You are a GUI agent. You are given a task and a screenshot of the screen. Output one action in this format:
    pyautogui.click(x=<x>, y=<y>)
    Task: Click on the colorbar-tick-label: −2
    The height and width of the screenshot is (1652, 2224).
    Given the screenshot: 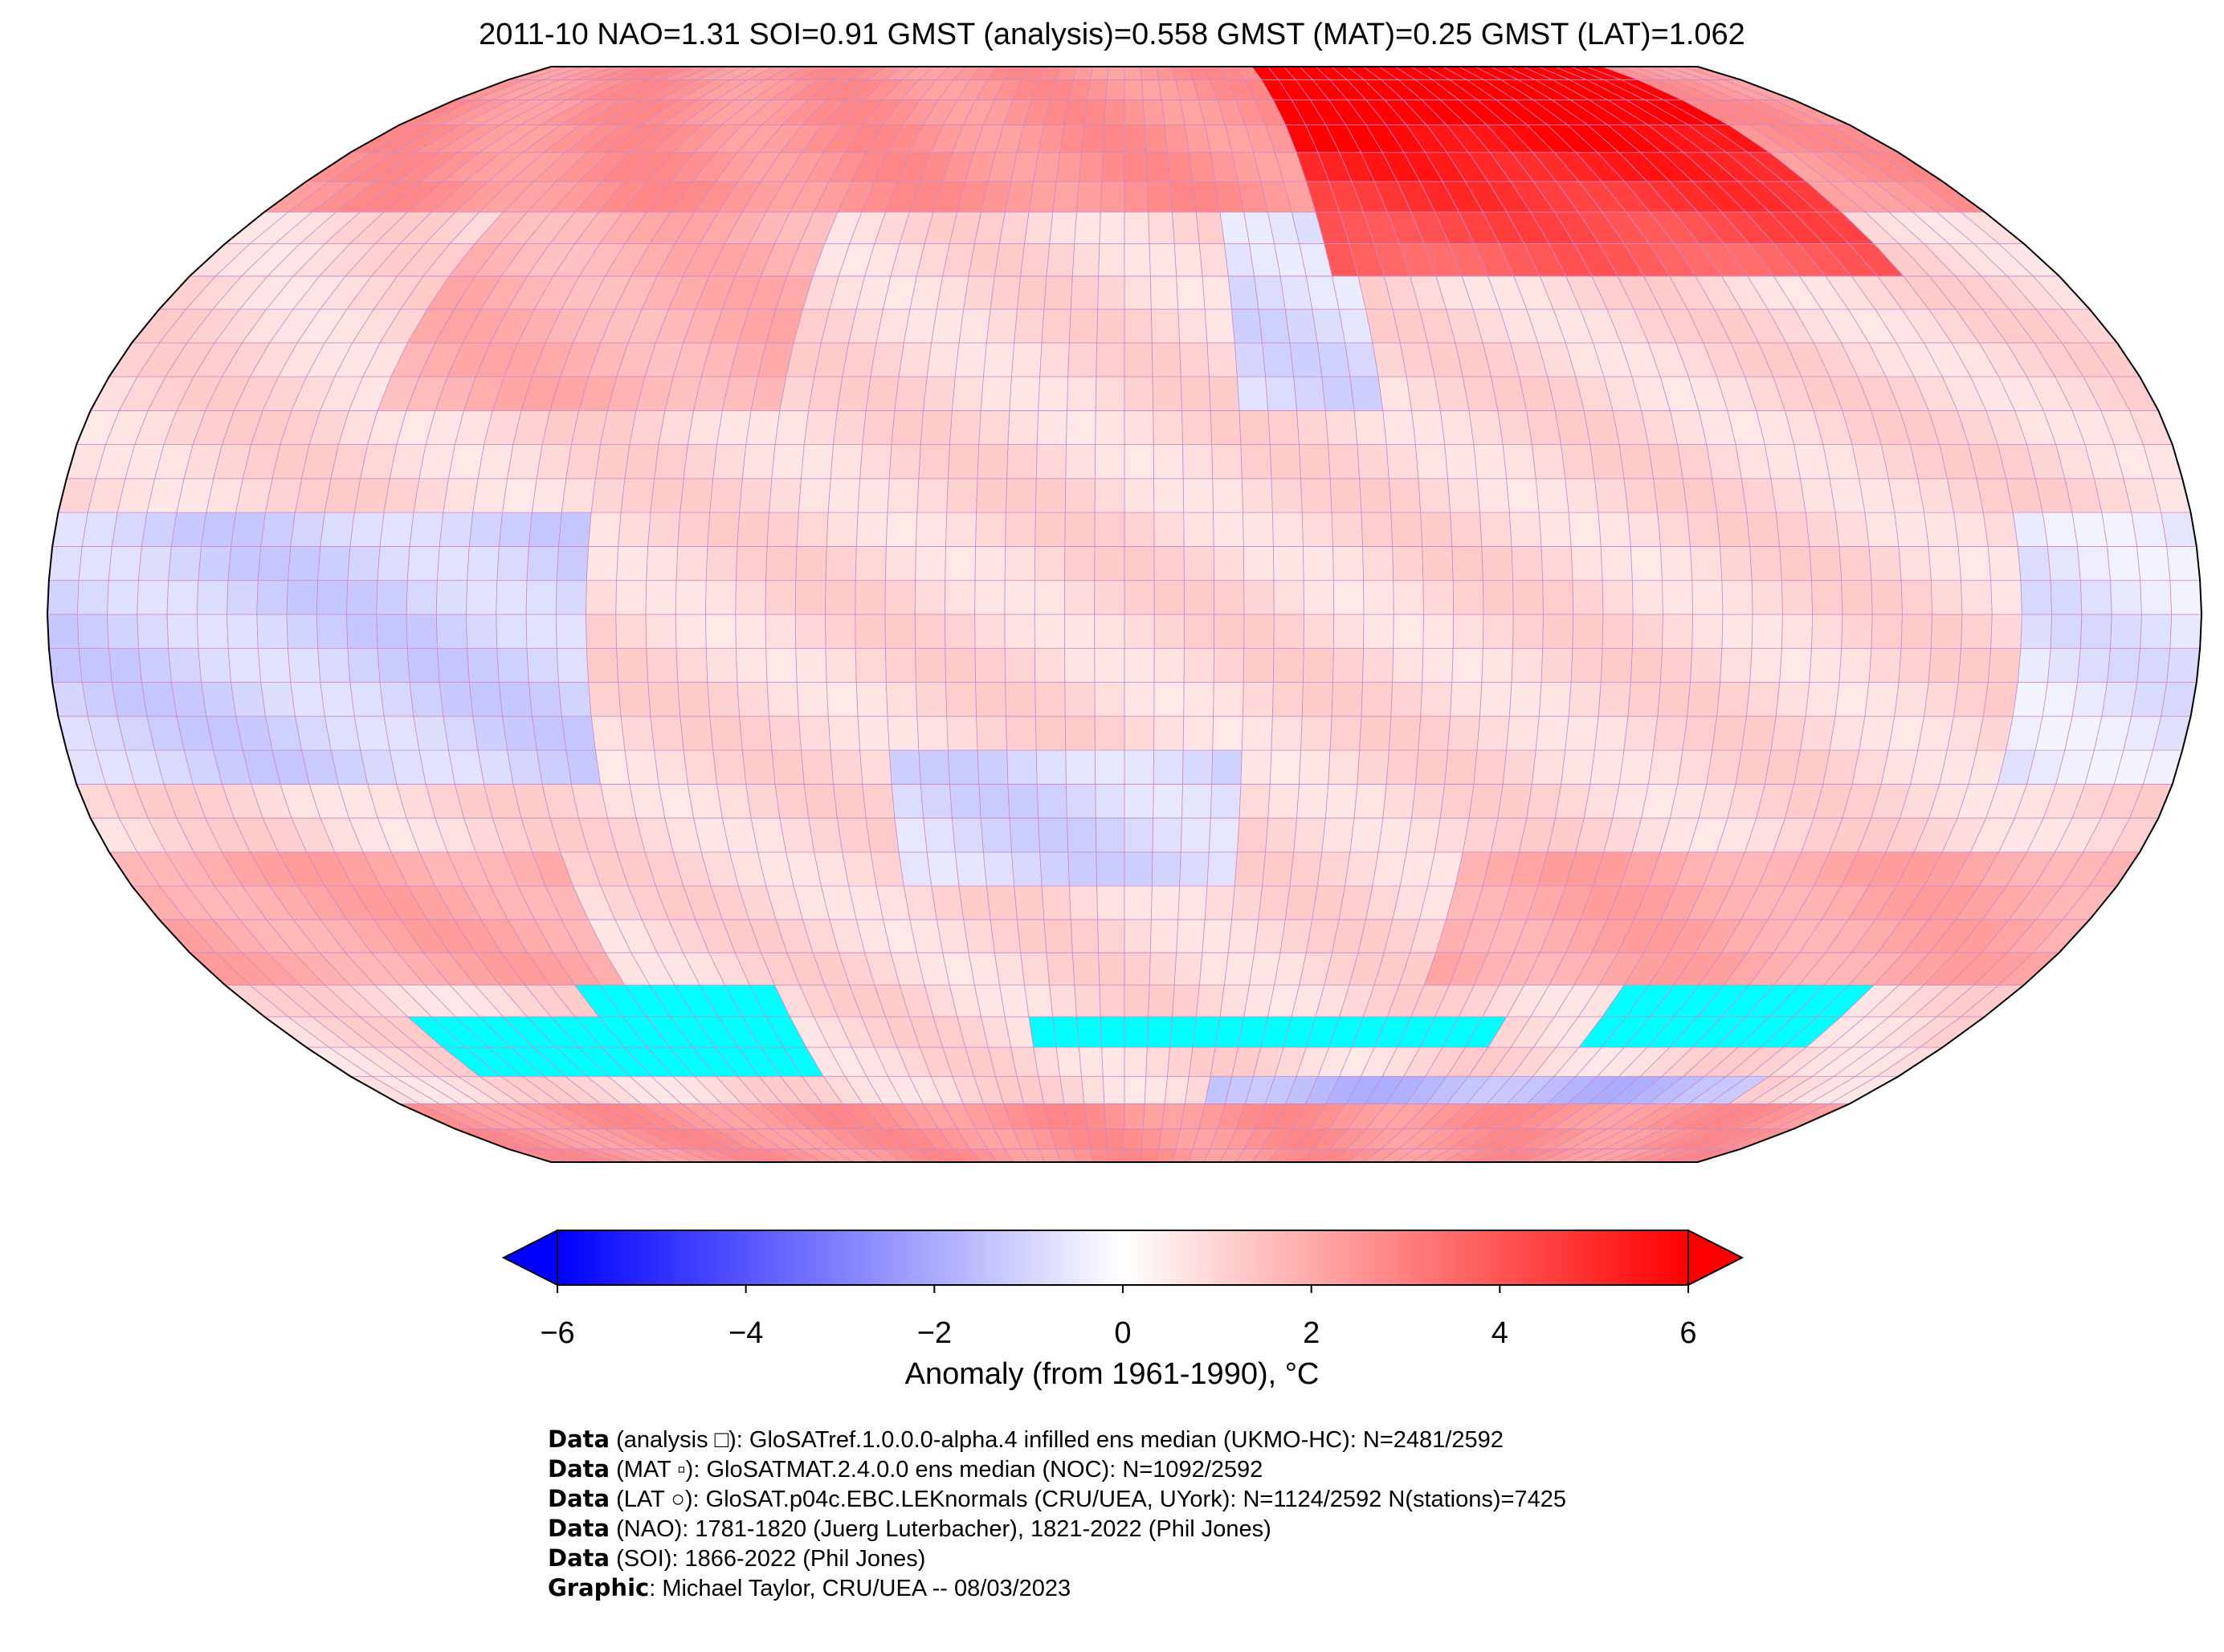 What is the action you would take?
    pyautogui.click(x=934, y=1333)
    